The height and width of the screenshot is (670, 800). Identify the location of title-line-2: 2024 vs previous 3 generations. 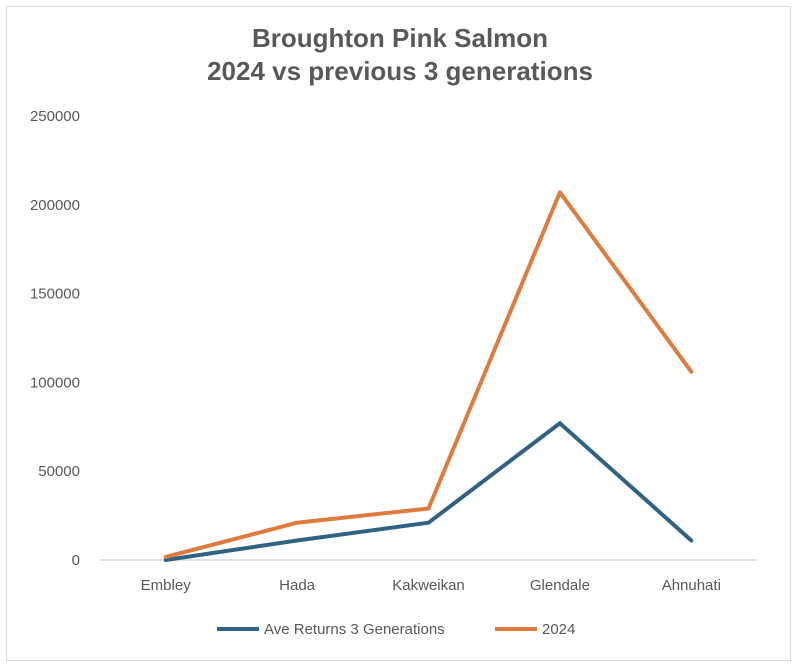
(400, 71).